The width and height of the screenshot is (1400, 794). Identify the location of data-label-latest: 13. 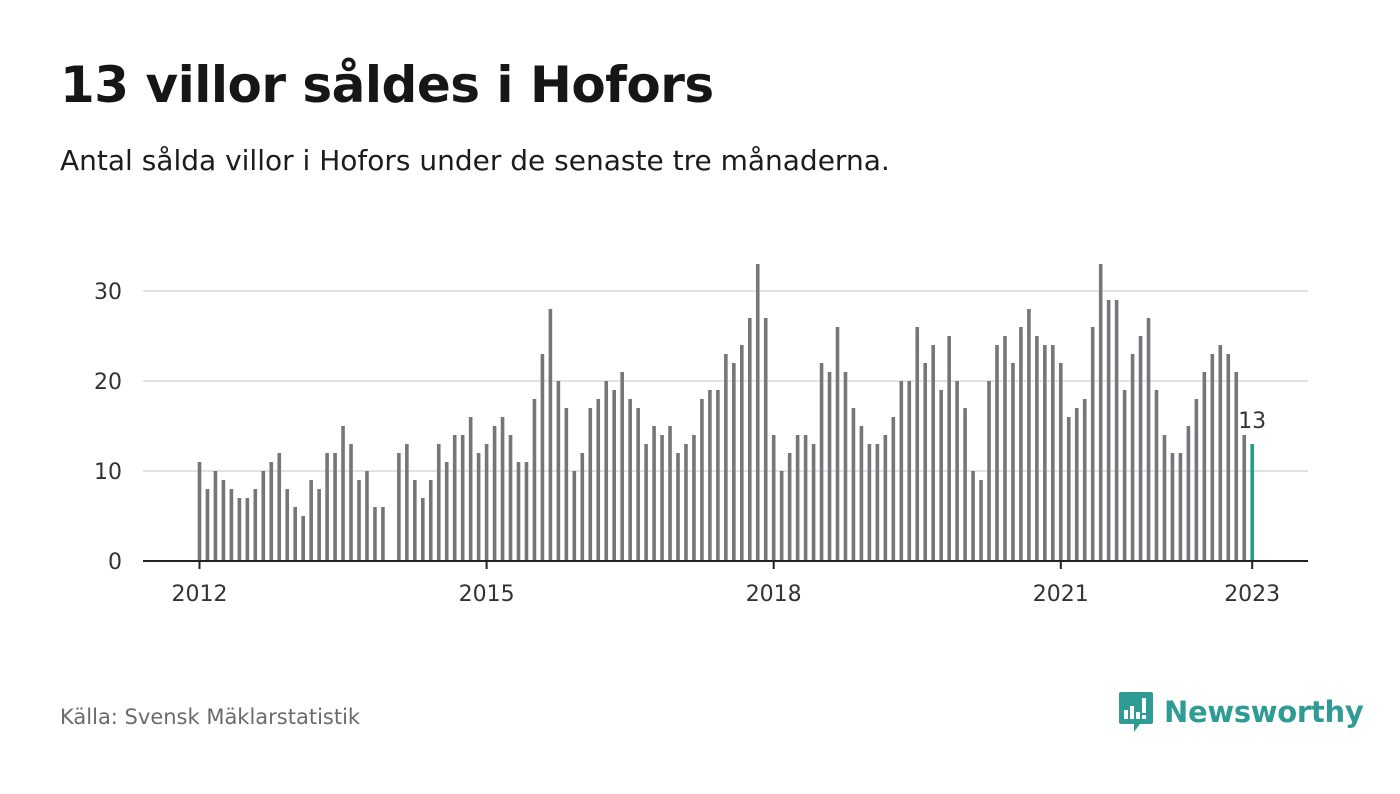
(1252, 421).